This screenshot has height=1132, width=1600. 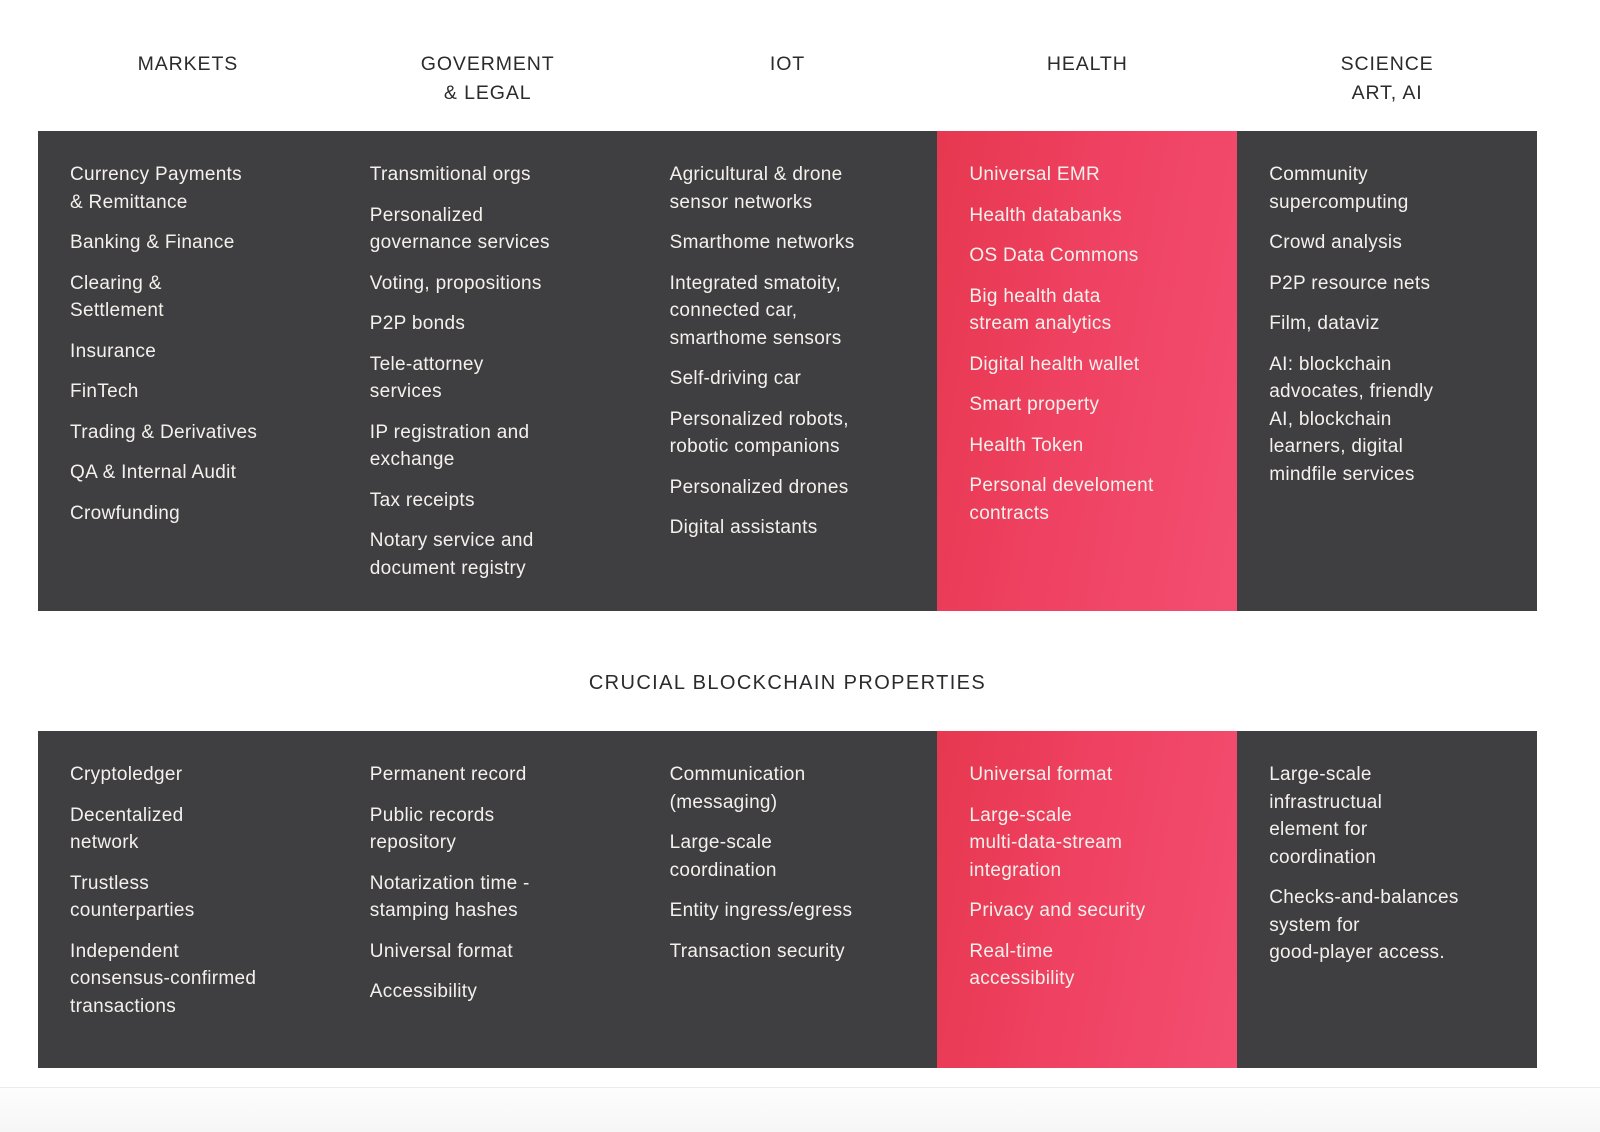 What do you see at coordinates (800, 1109) in the screenshot?
I see `footer-strip` at bounding box center [800, 1109].